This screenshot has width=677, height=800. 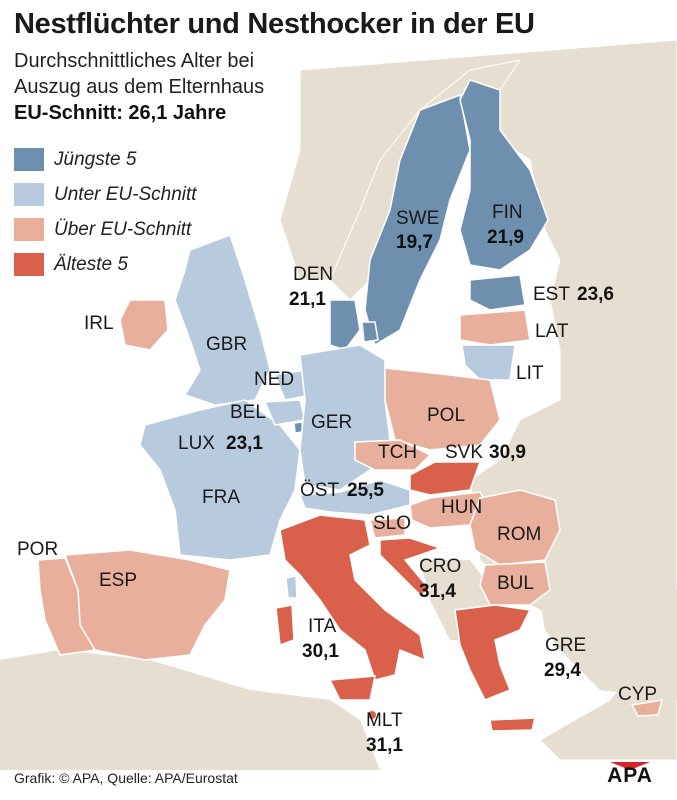 What do you see at coordinates (91, 264) in the screenshot?
I see `legend-label: Älteste 5` at bounding box center [91, 264].